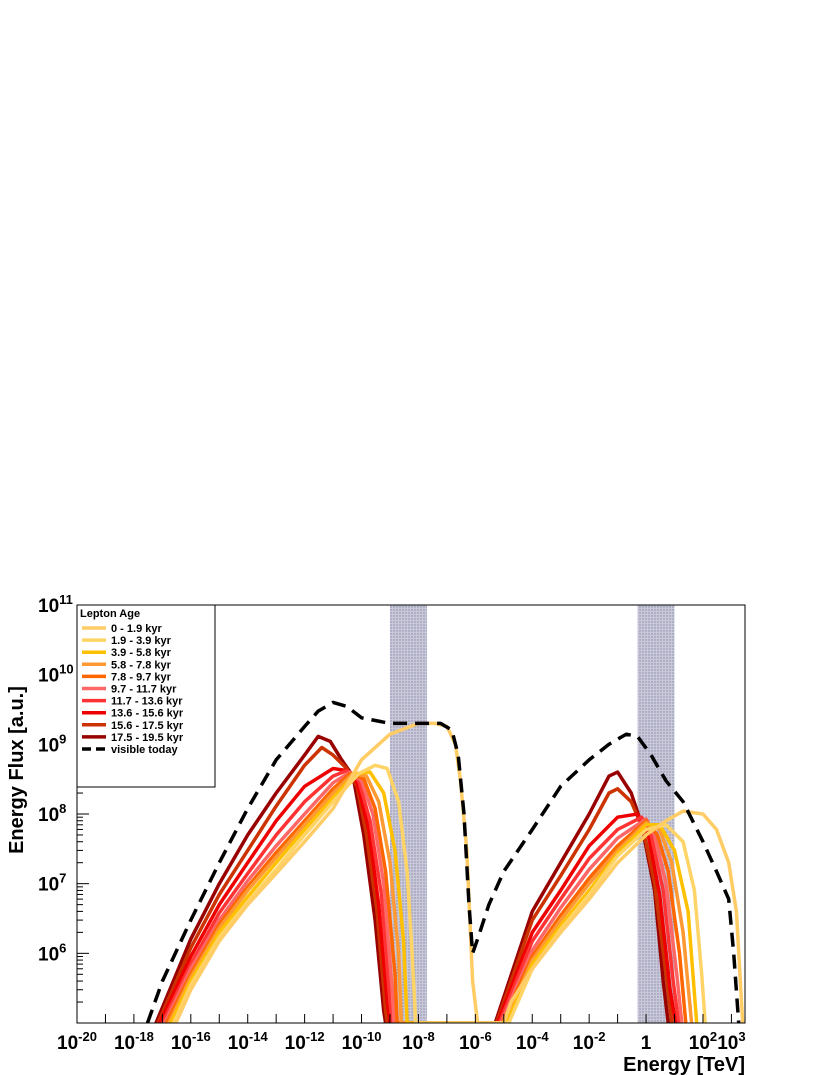  Describe the element at coordinates (147, 738) in the screenshot. I see `legend-label: 17.5 - 19.5 kyr` at that location.